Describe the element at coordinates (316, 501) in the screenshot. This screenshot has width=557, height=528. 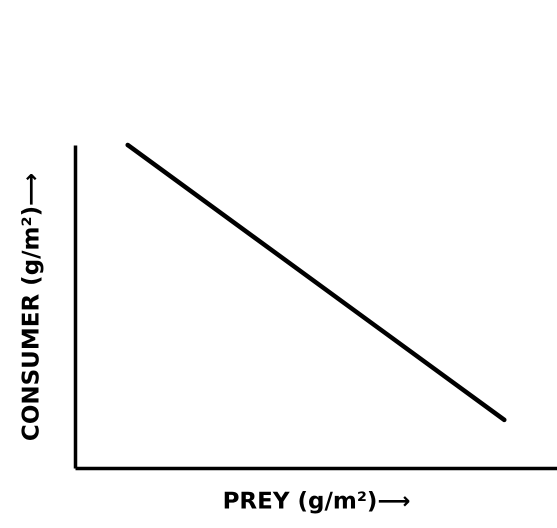
I see `x-axis-title: PREY (g/m²)⟶` at that location.